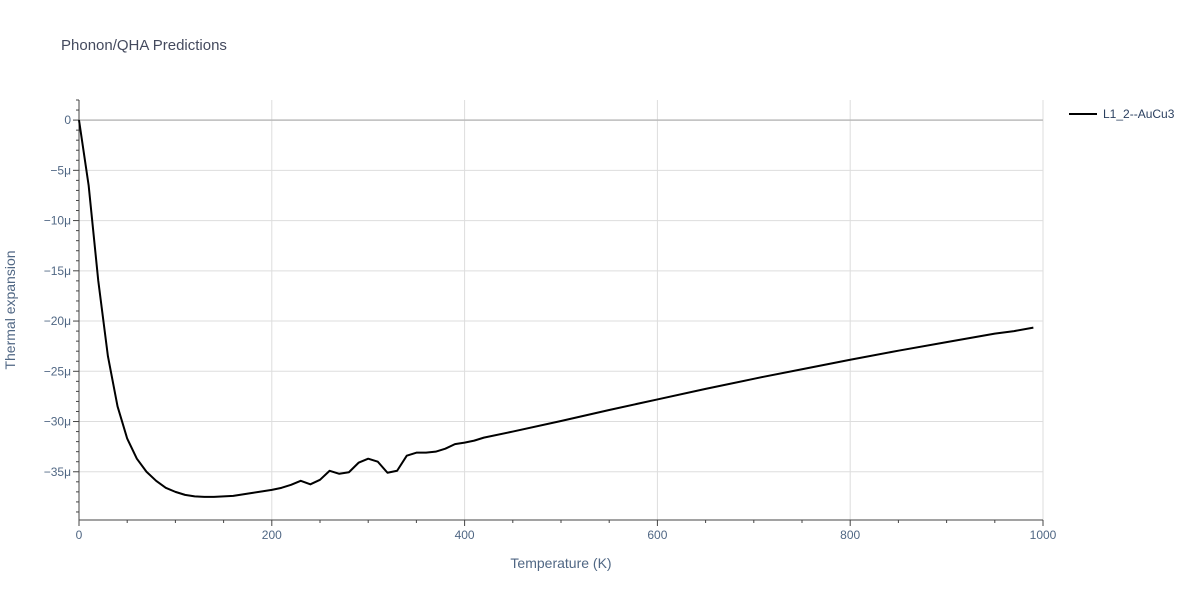 The height and width of the screenshot is (600, 1200). What do you see at coordinates (60, 170) in the screenshot?
I see `y-tick-label: −5μ` at bounding box center [60, 170].